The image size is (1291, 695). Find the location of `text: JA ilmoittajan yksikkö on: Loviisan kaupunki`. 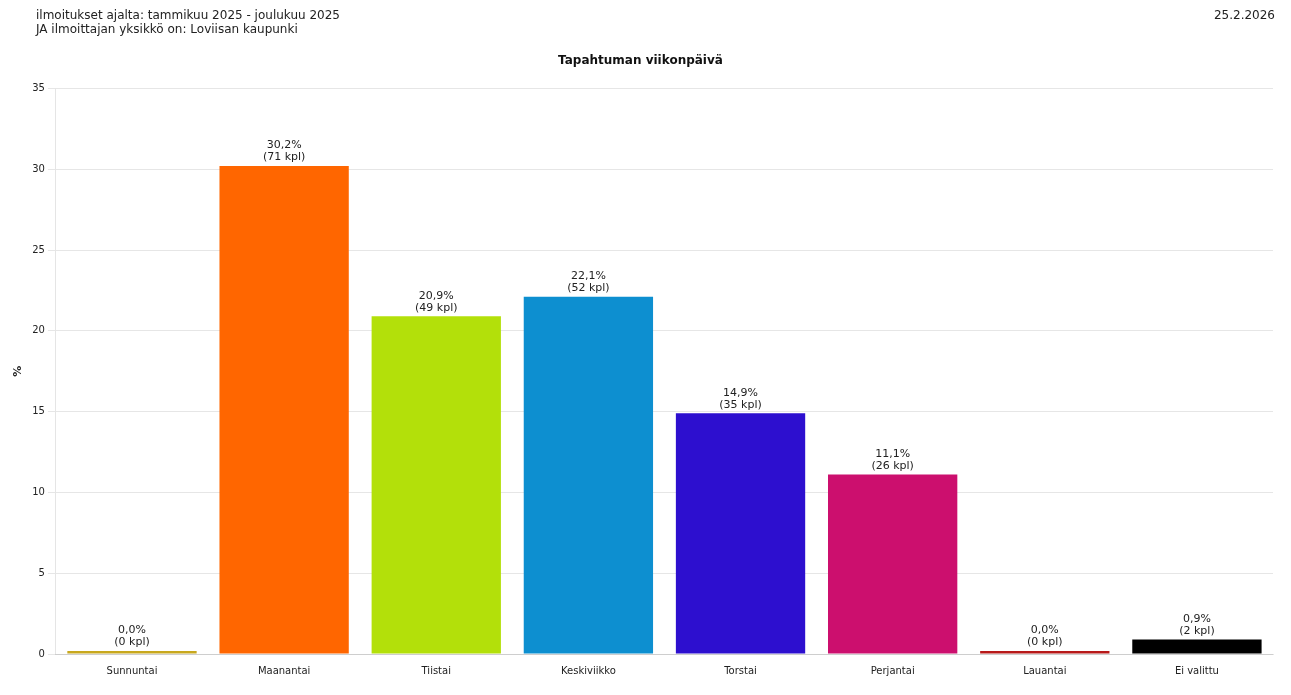

text: JA ilmoittajan yksikkö on: Loviisan kaupunki is located at coordinates (167, 29).